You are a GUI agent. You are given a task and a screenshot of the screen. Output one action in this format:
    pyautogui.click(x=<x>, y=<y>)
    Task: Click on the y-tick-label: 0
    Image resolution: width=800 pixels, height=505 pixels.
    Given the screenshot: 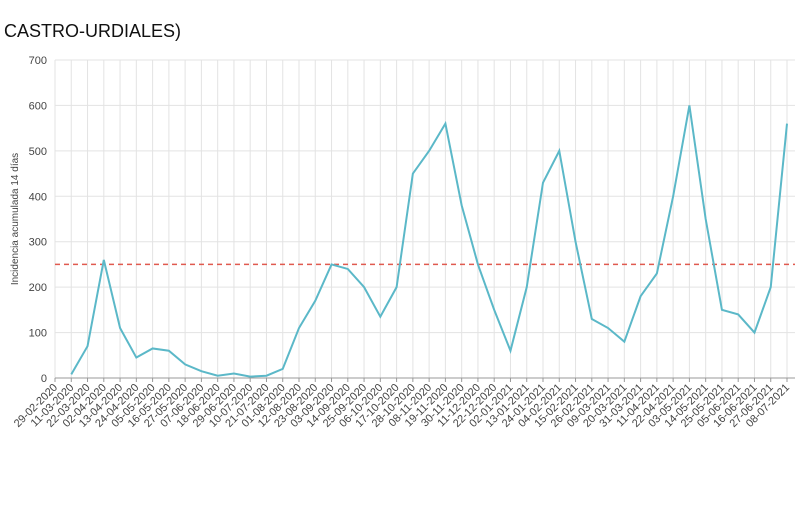 What is the action you would take?
    pyautogui.click(x=44, y=379)
    